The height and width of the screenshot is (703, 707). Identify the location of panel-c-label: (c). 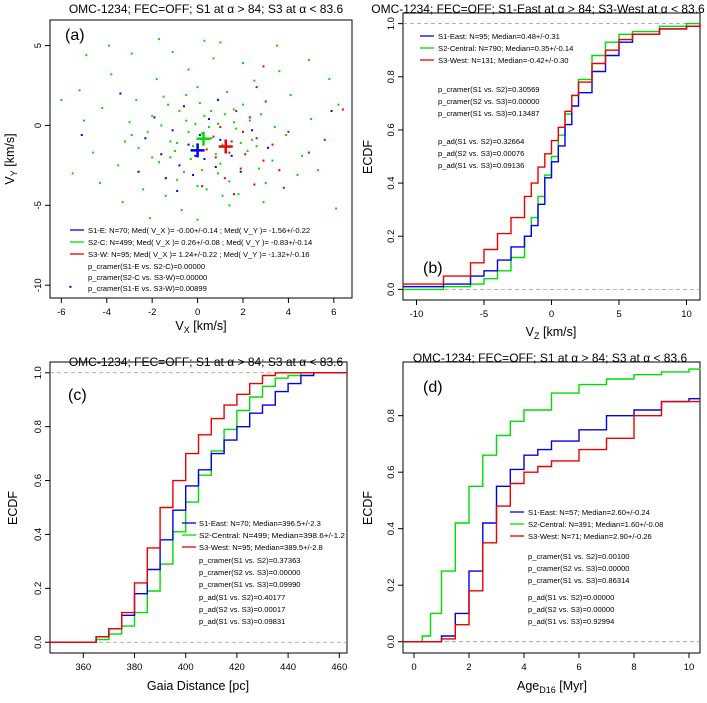
(77, 395).